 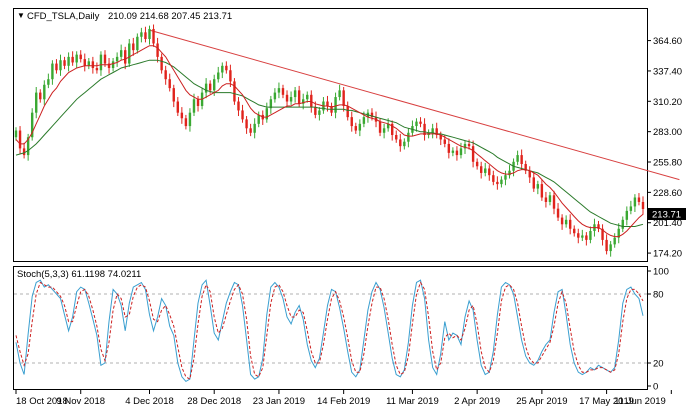 I want to click on price-tick-label: 255.80, so click(x=667, y=163).